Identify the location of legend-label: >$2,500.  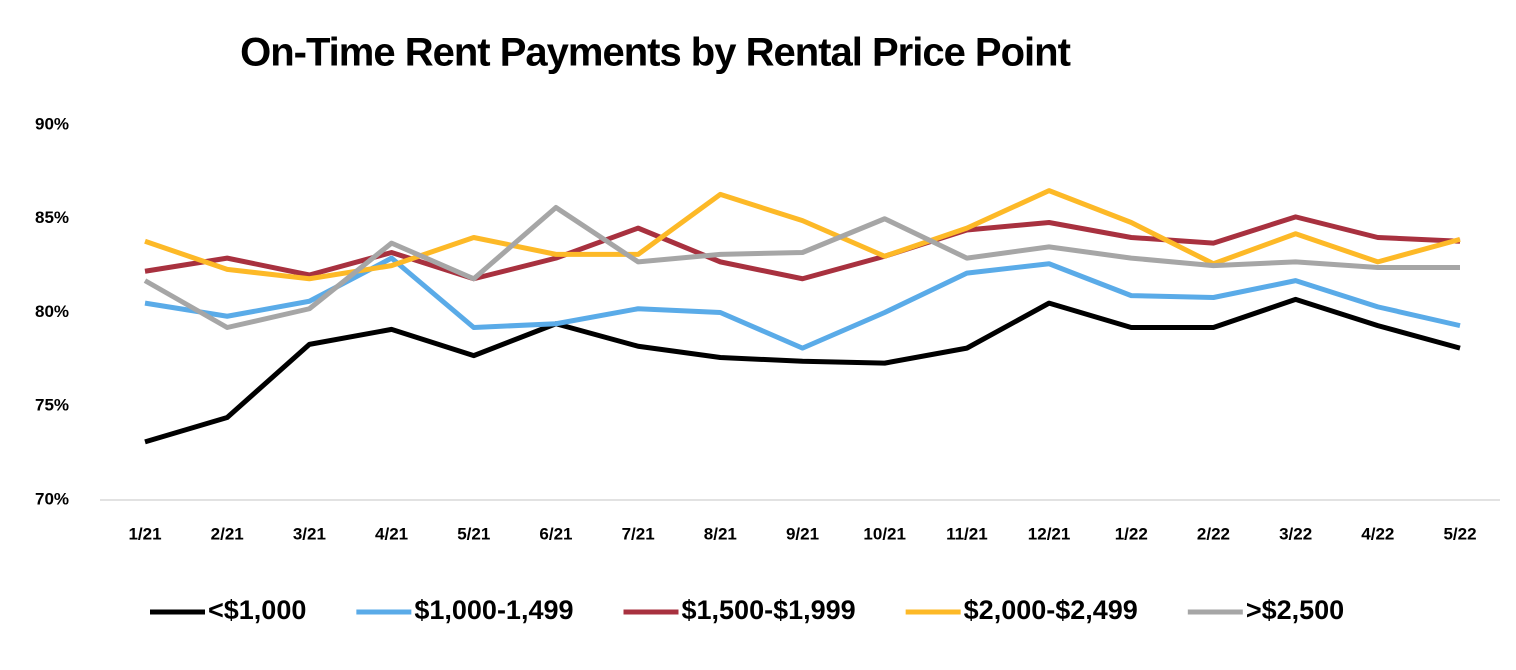
(1295, 610).